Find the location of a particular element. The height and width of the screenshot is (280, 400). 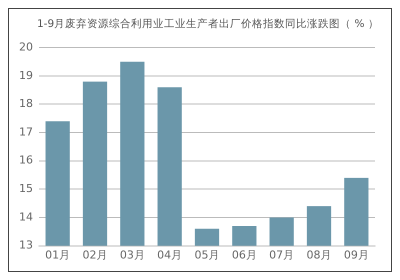

x-tick-label: 02月 is located at coordinates (95, 255).